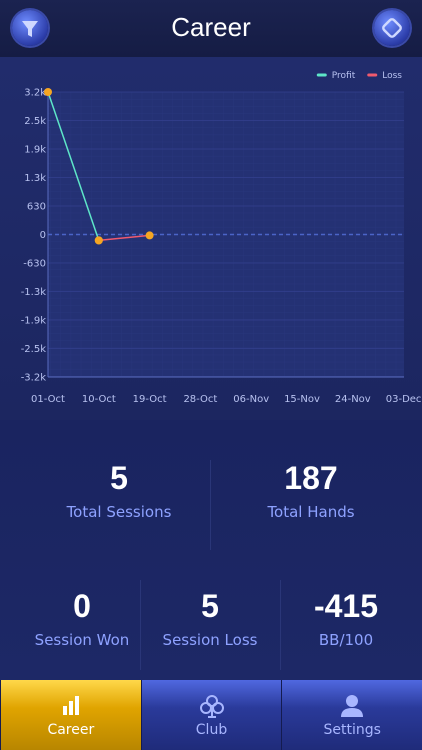  What do you see at coordinates (346, 606) in the screenshot?
I see `stat-value: -415` at bounding box center [346, 606].